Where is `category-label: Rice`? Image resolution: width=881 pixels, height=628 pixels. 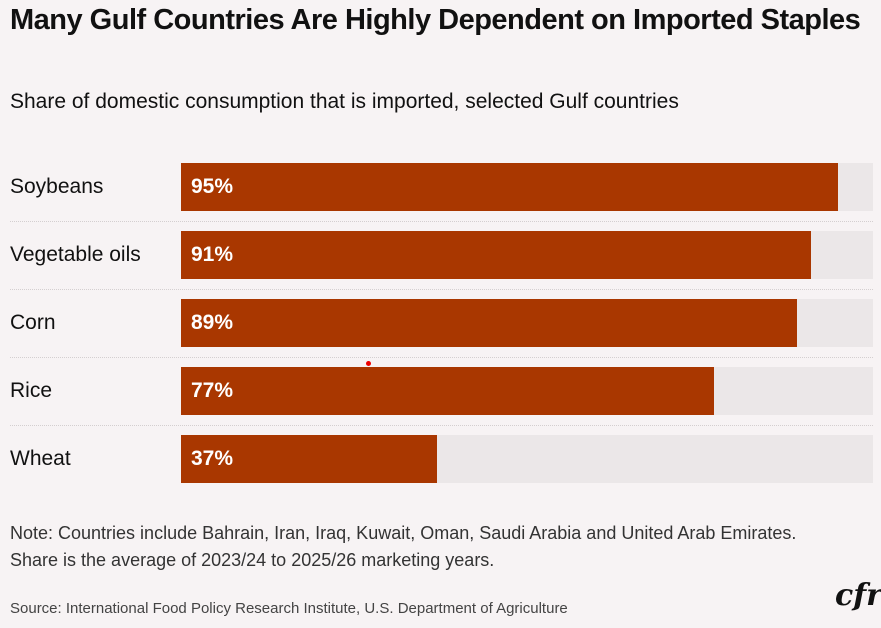 category-label: Rice is located at coordinates (31, 390).